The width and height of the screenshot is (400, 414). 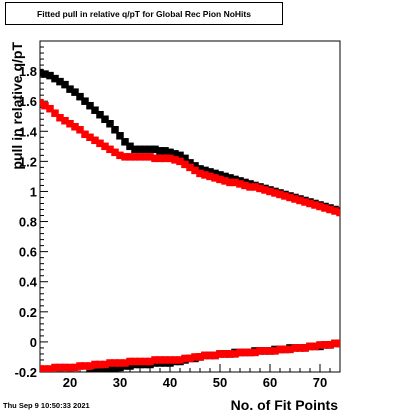 What do you see at coordinates (220, 382) in the screenshot?
I see `x-tick-label: 50` at bounding box center [220, 382].